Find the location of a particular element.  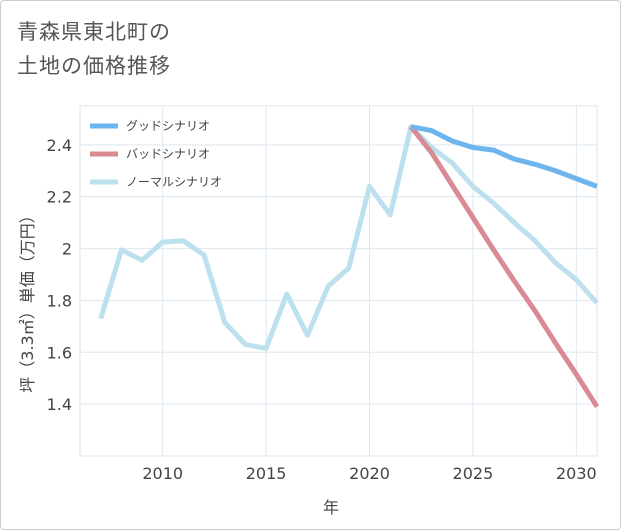

y-tick-label: 1.8 is located at coordinates (59, 300).